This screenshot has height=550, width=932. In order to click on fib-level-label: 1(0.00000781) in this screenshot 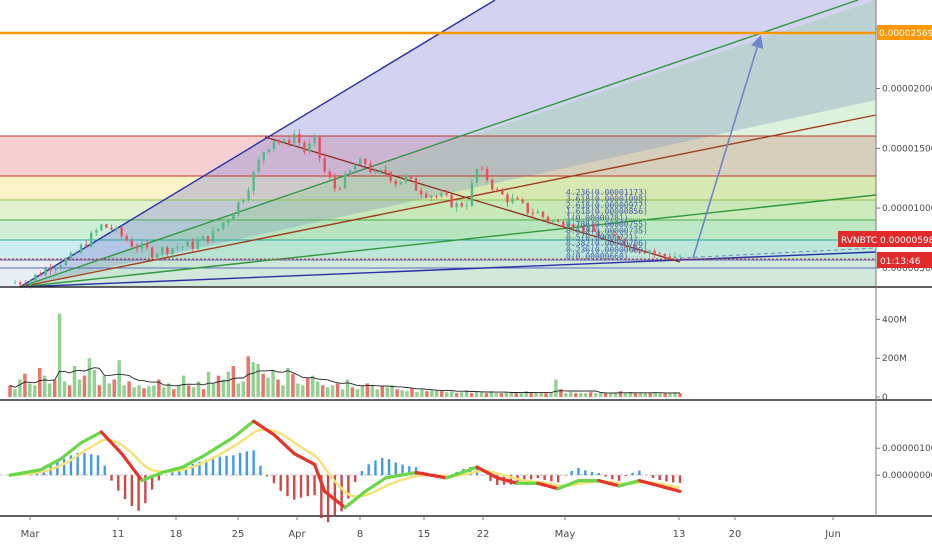, I will do `click(597, 218)`.